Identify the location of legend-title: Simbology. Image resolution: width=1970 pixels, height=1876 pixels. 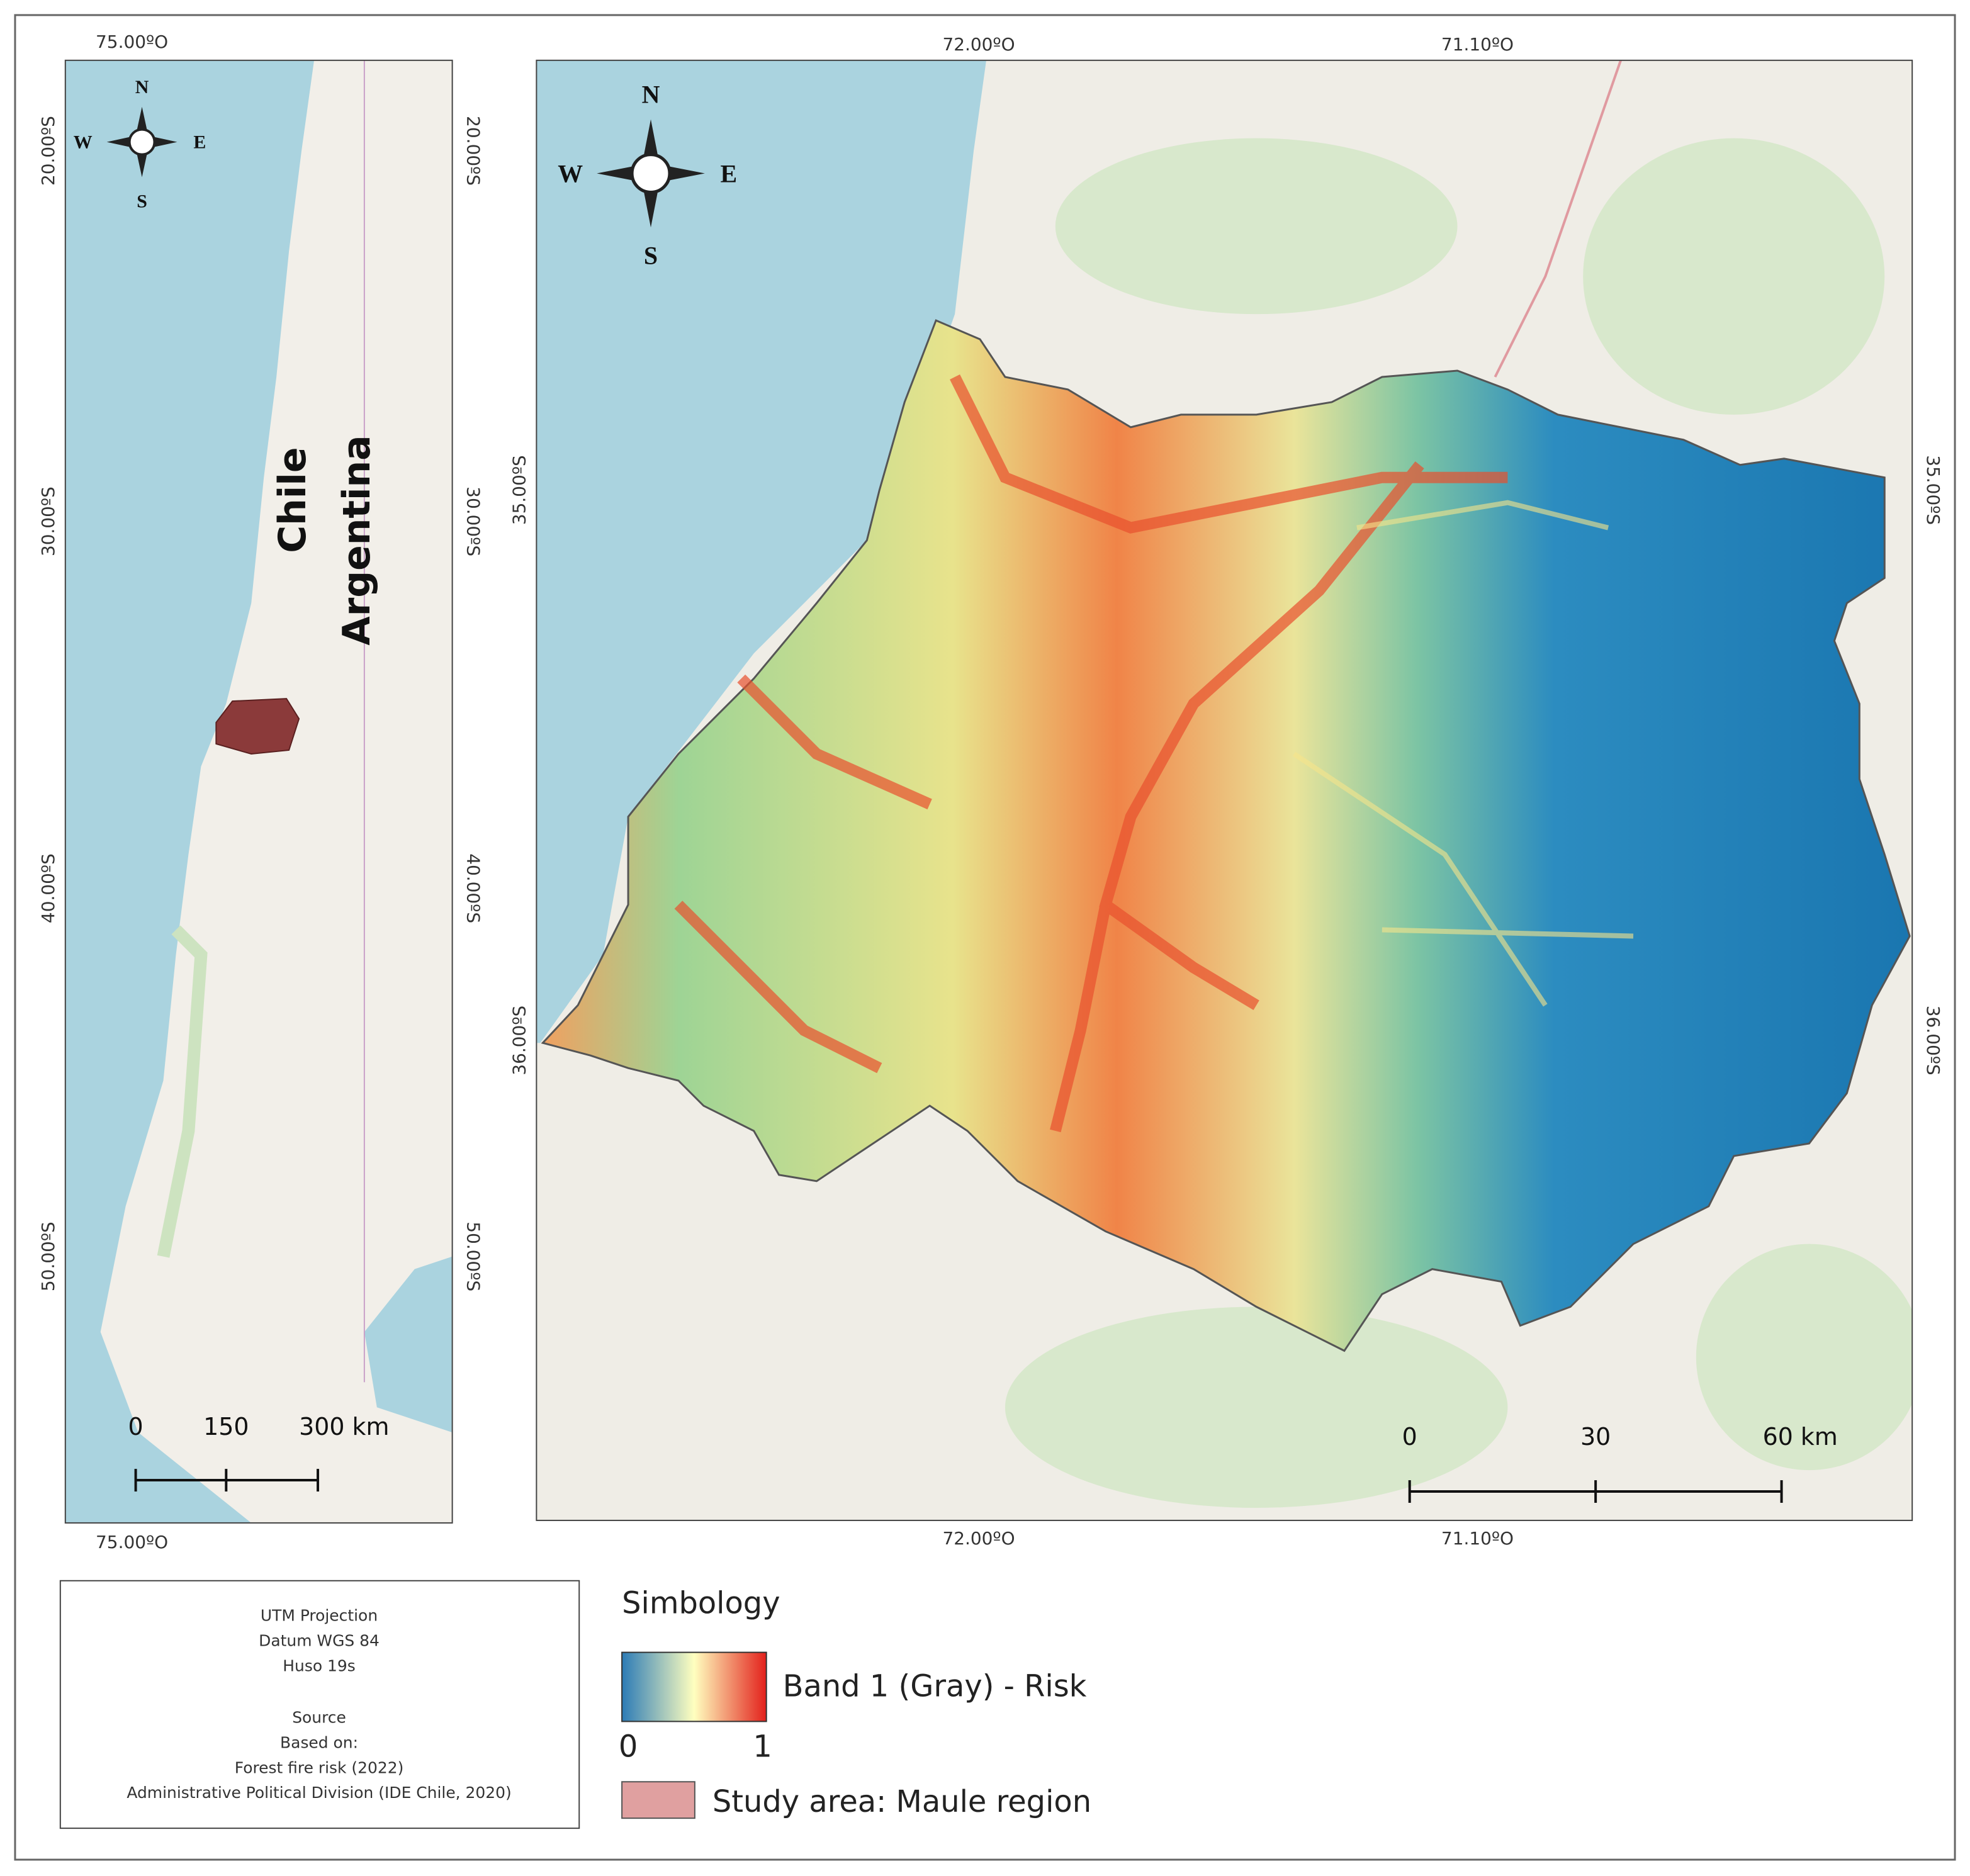
(701, 1604).